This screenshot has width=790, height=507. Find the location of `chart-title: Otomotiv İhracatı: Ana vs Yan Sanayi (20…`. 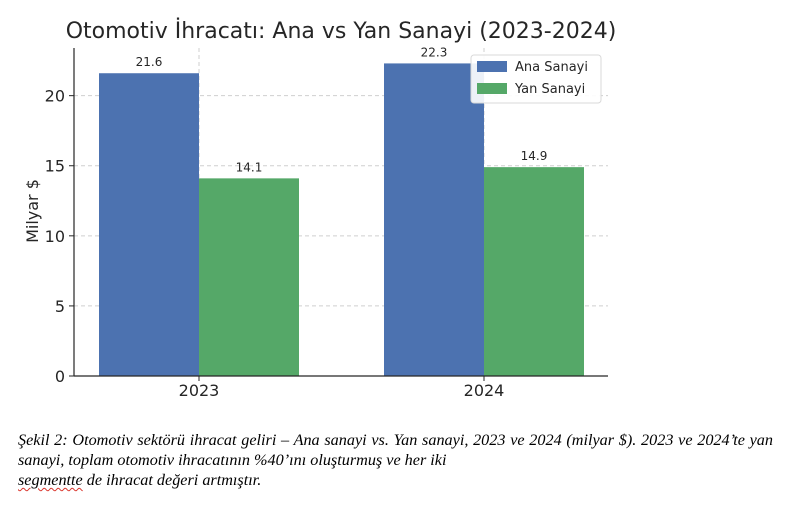

chart-title: Otomotiv İhracatı: Ana vs Yan Sanayi (20… is located at coordinates (341, 31).